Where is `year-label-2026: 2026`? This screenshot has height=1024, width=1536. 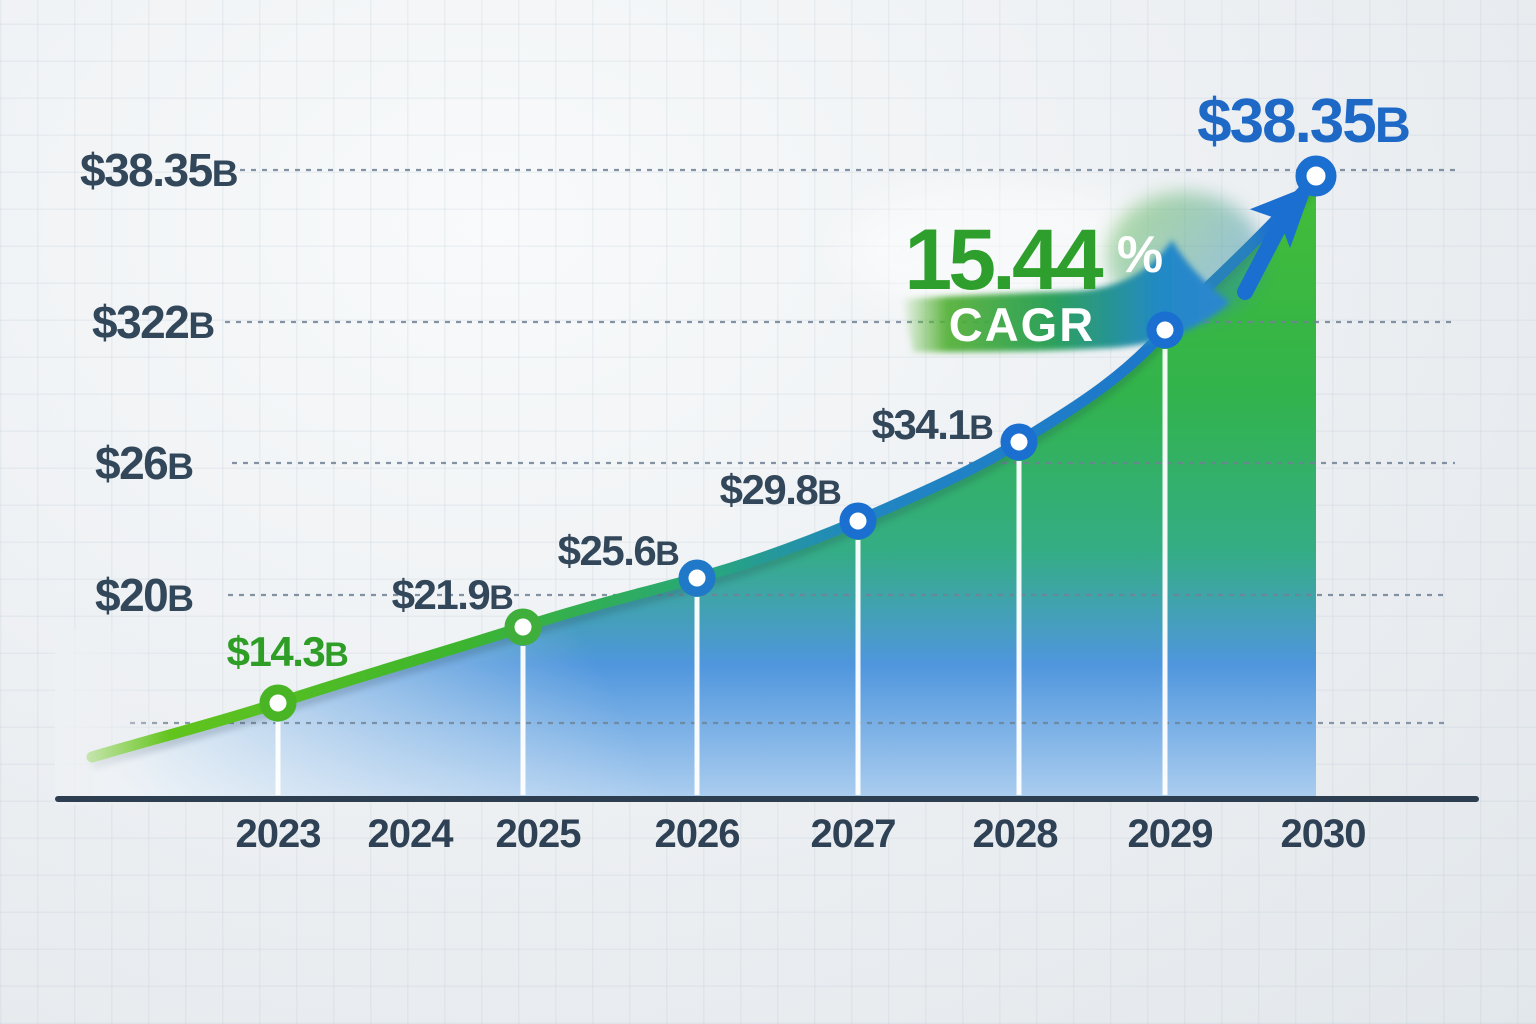 year-label-2026: 2026 is located at coordinates (697, 834).